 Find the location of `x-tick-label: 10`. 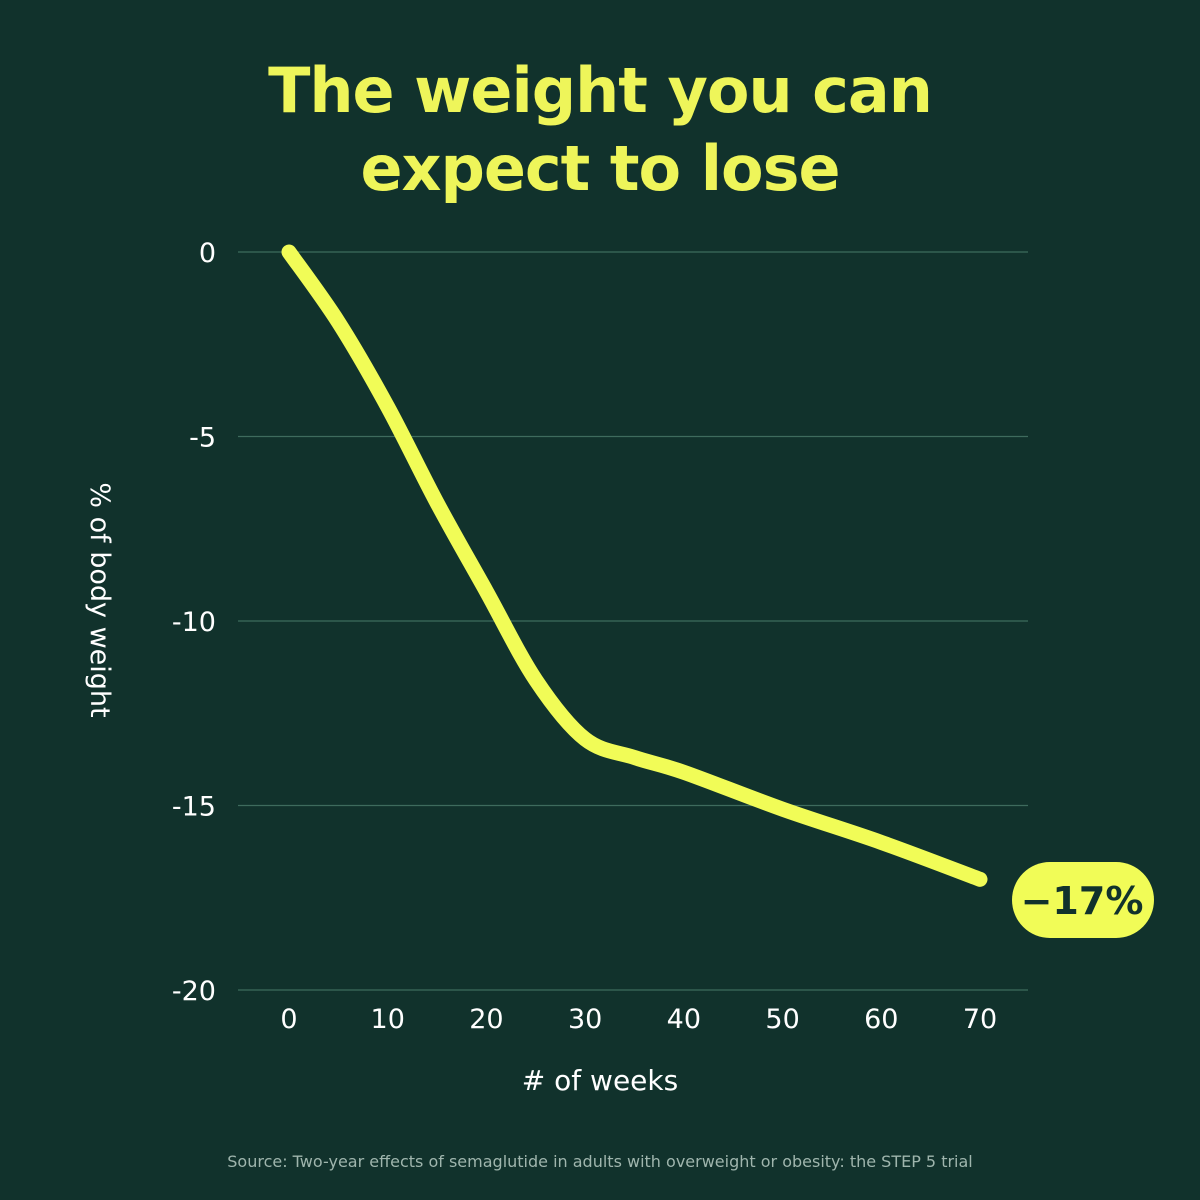

x-tick-label: 10 is located at coordinates (388, 1019).